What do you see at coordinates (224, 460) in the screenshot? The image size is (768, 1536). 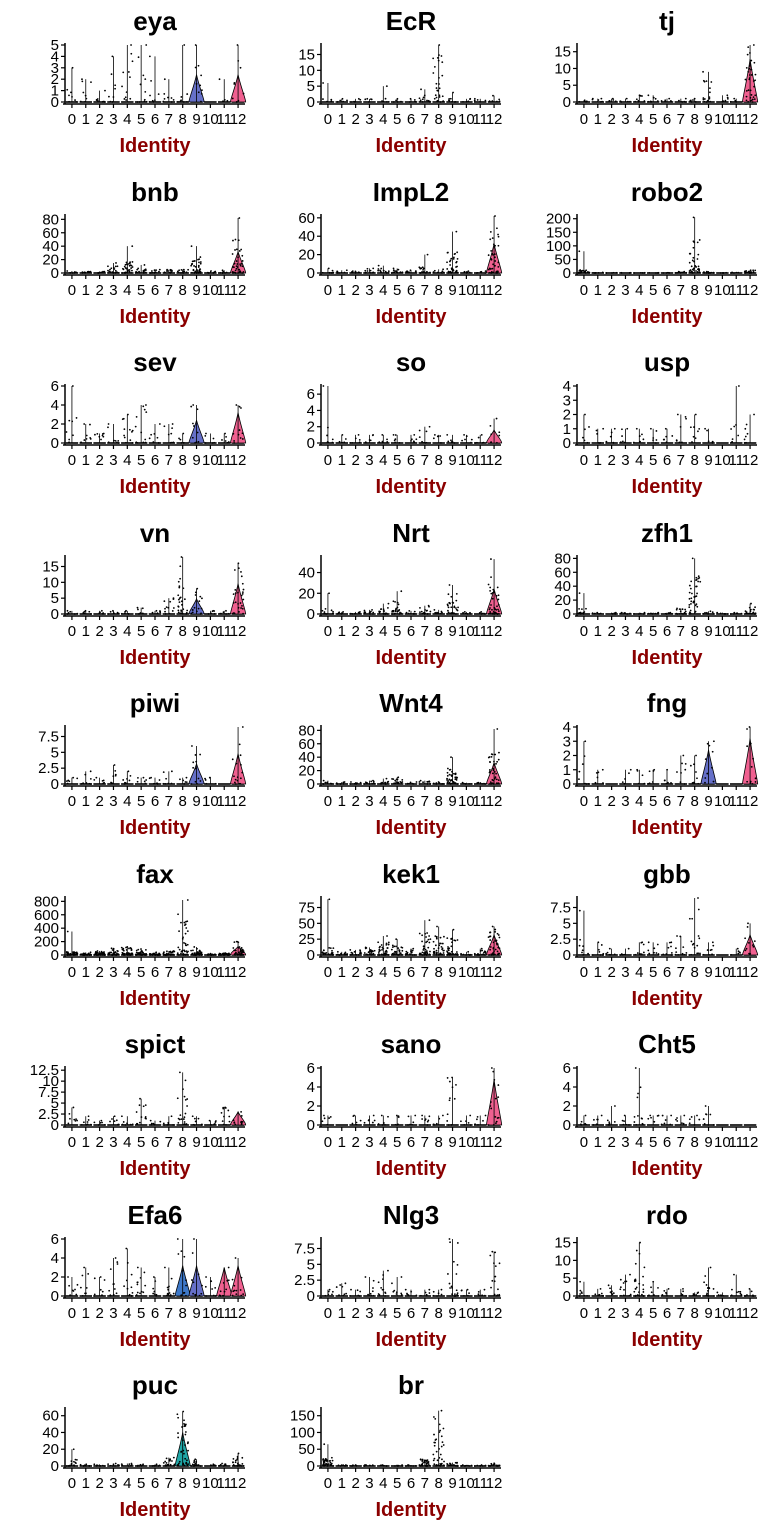 I see `x-tick-label: 11` at bounding box center [224, 460].